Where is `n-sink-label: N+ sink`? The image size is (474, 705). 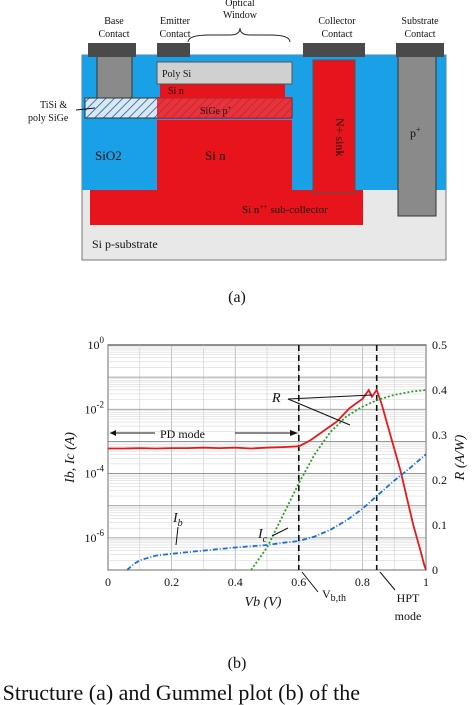 n-sink-label: N+ sink is located at coordinates (340, 137).